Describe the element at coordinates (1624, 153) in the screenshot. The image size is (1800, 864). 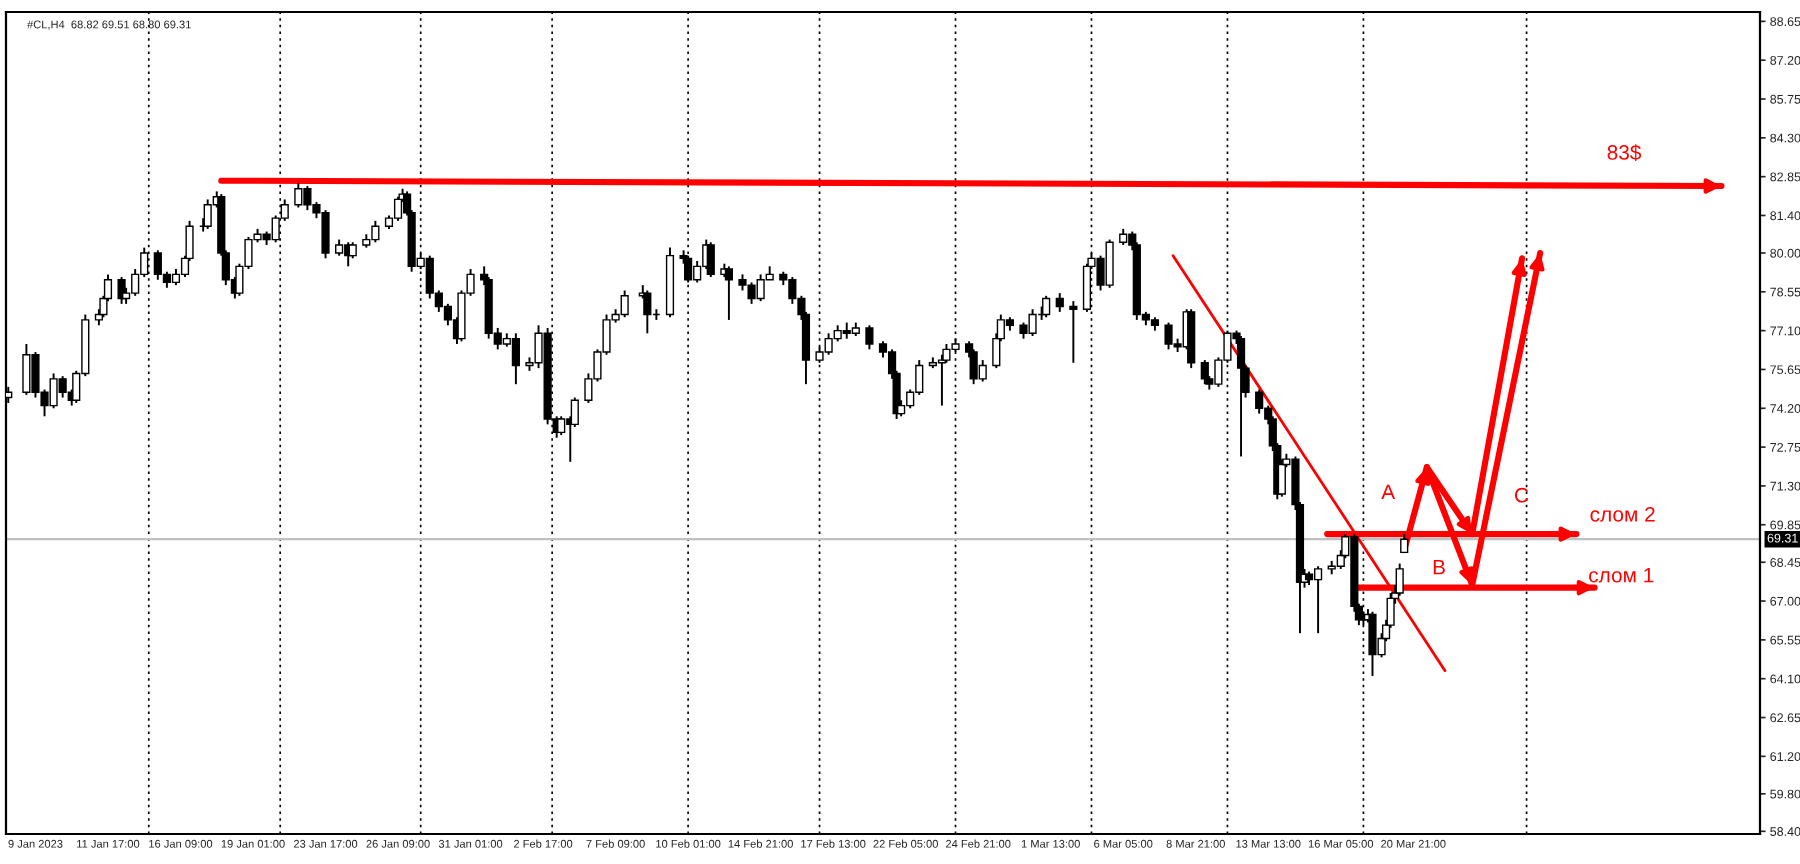
I see `annotation: 83$` at that location.